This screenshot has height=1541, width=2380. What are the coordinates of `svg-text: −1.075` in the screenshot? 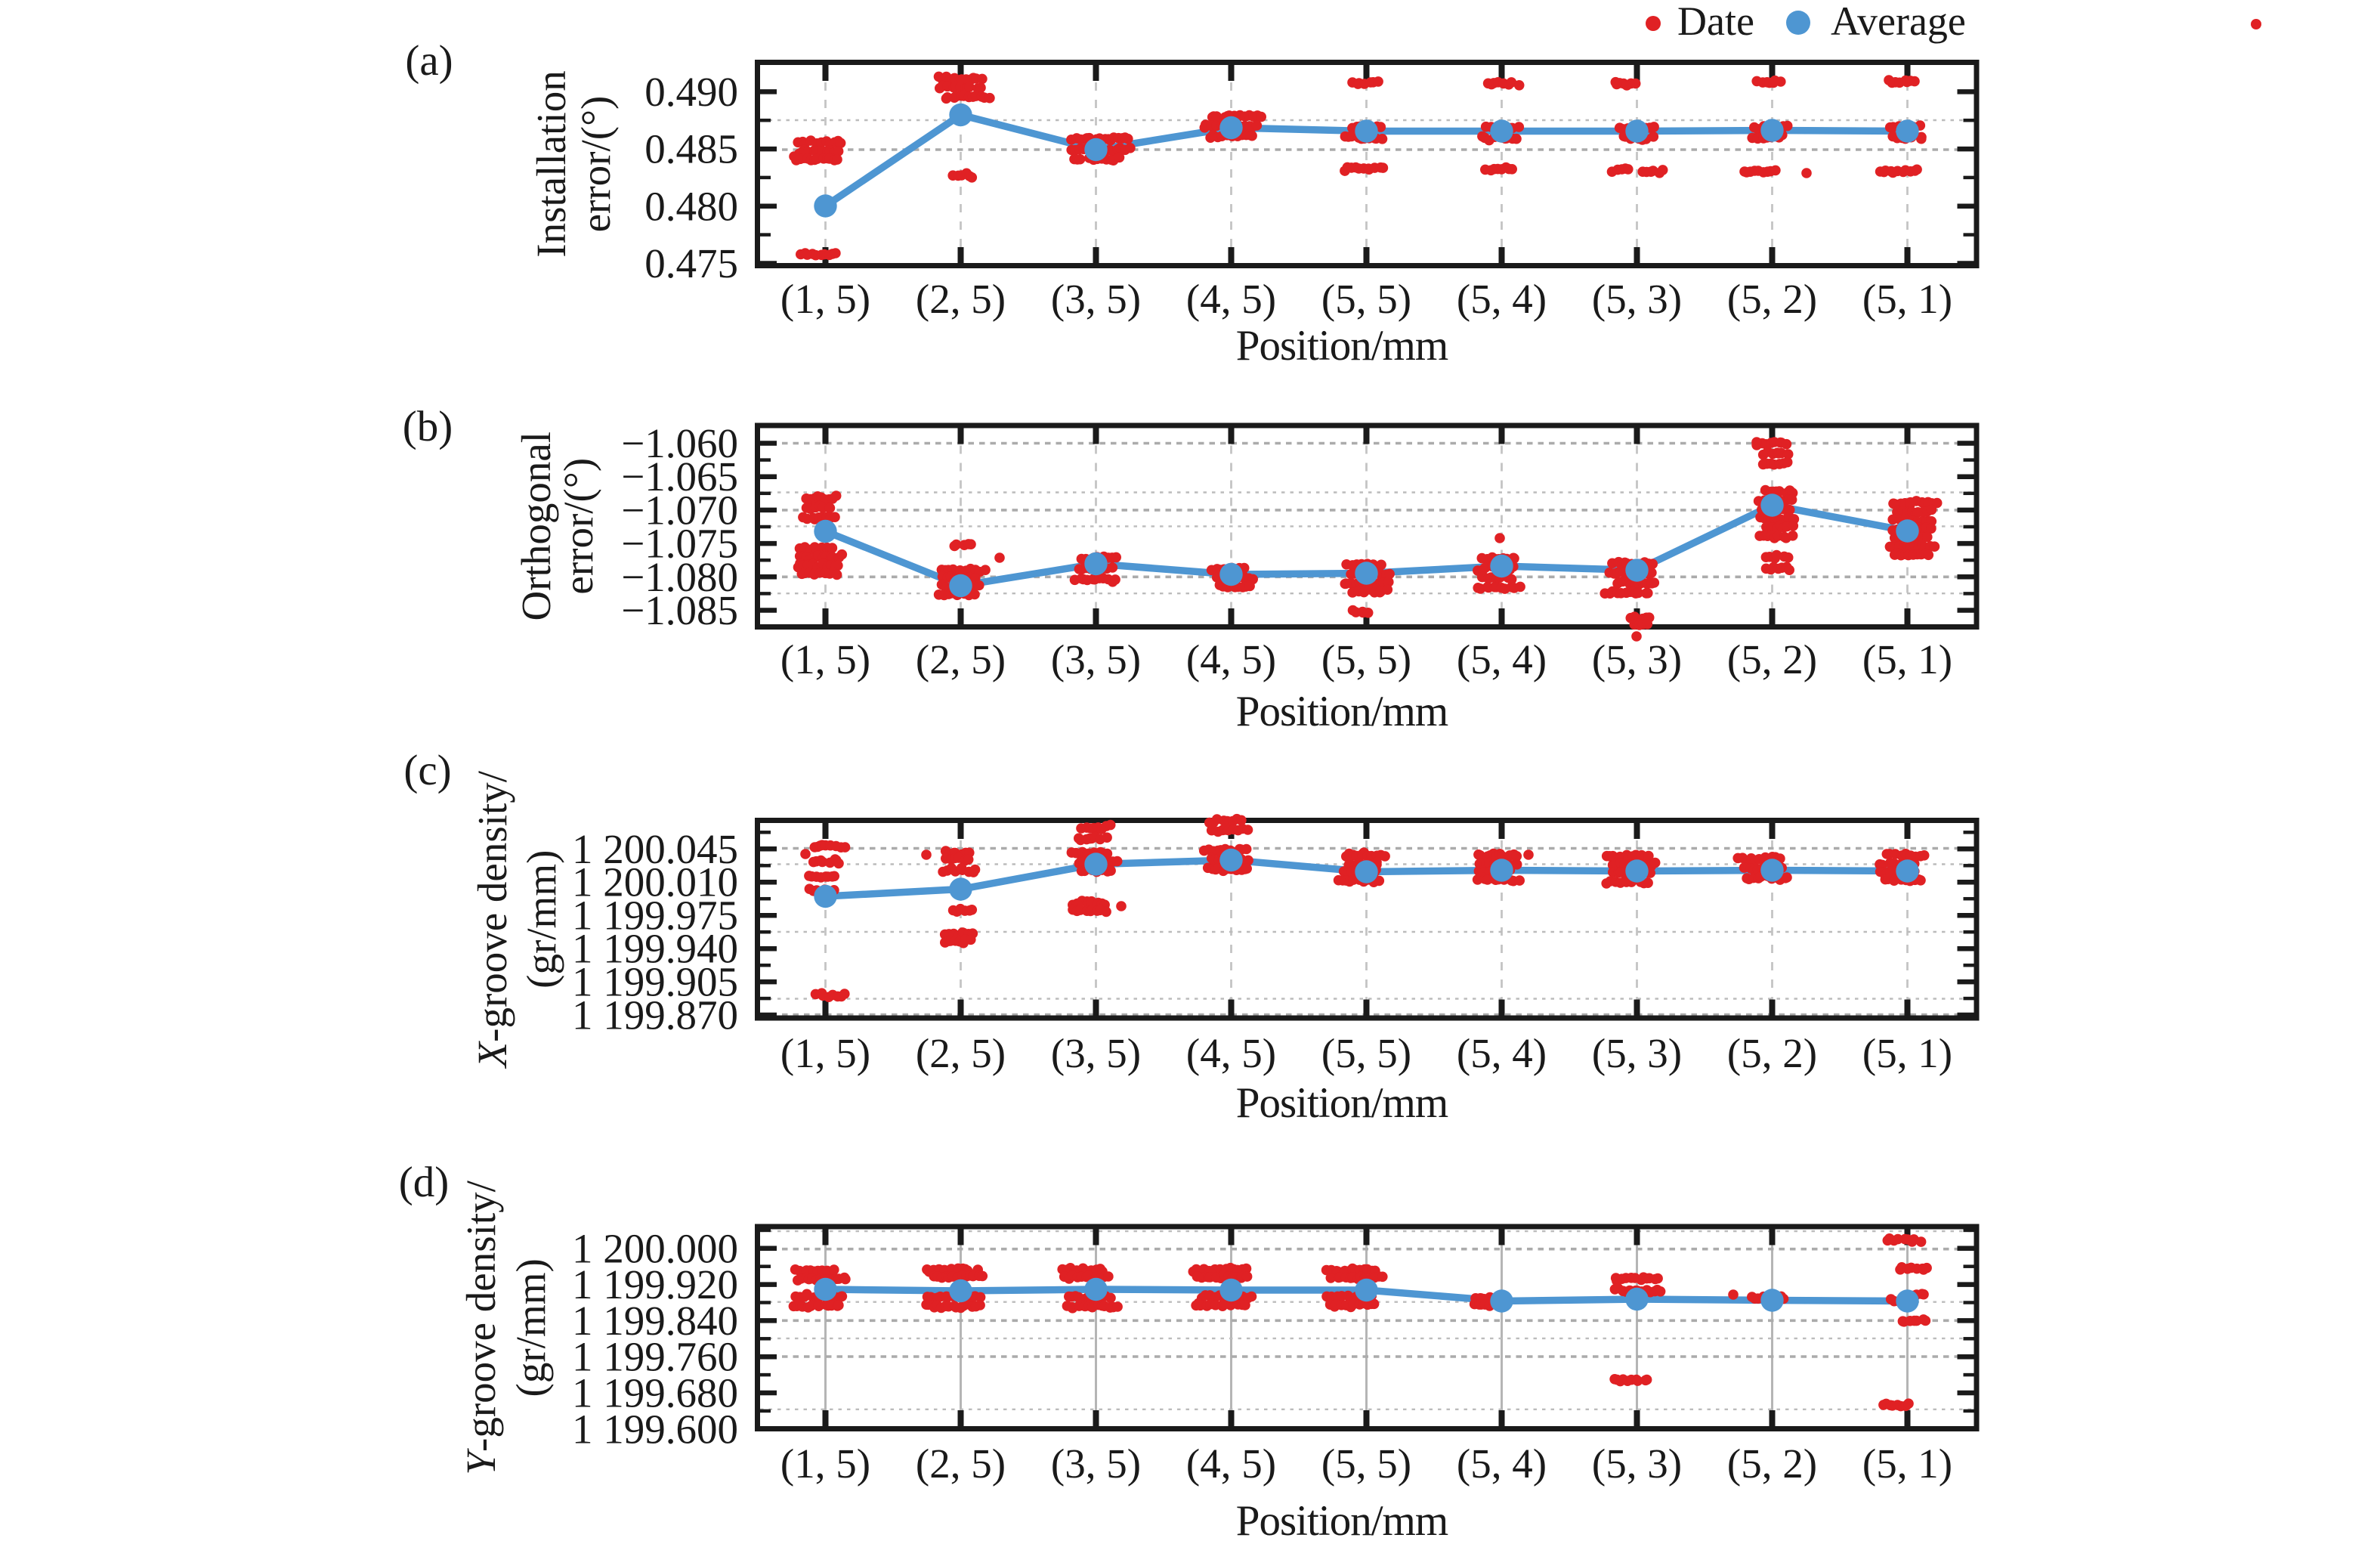 It's located at (679, 544).